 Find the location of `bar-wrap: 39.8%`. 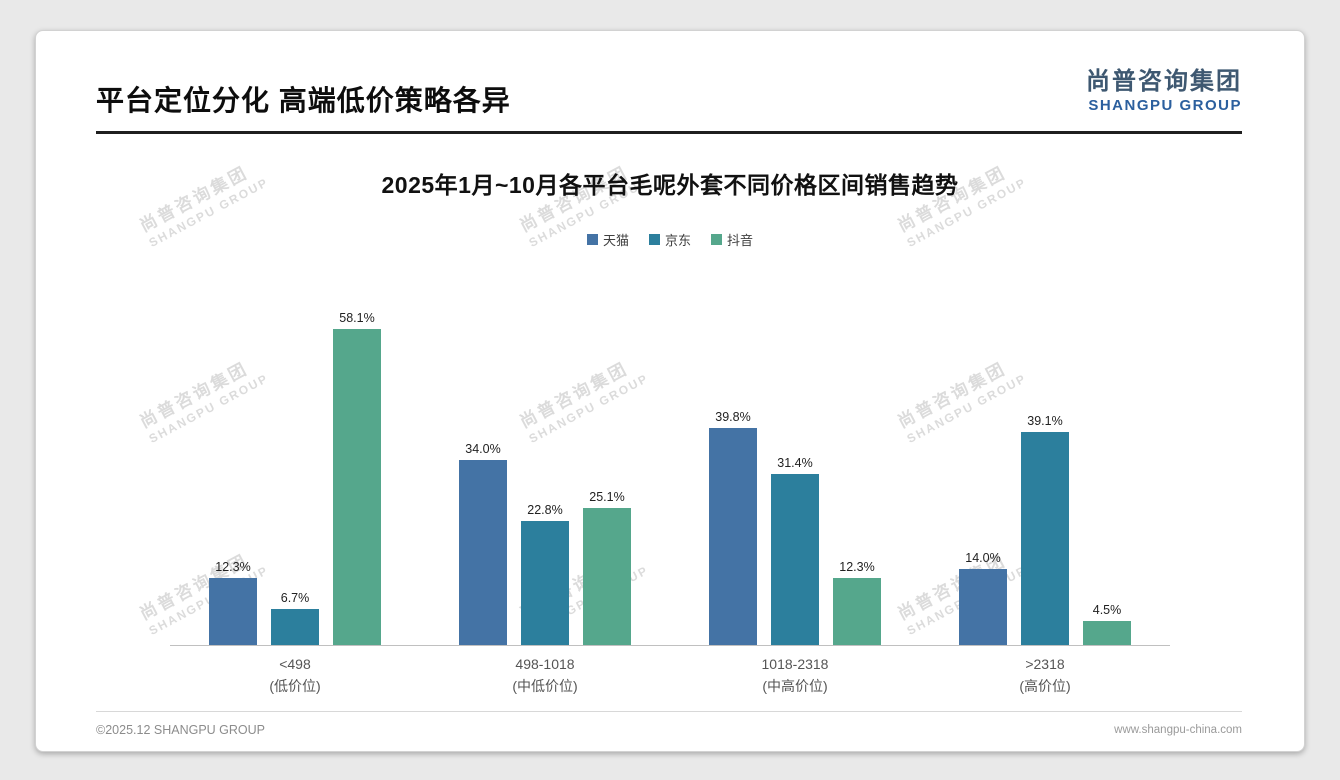

bar-wrap: 39.8% is located at coordinates (733, 468).